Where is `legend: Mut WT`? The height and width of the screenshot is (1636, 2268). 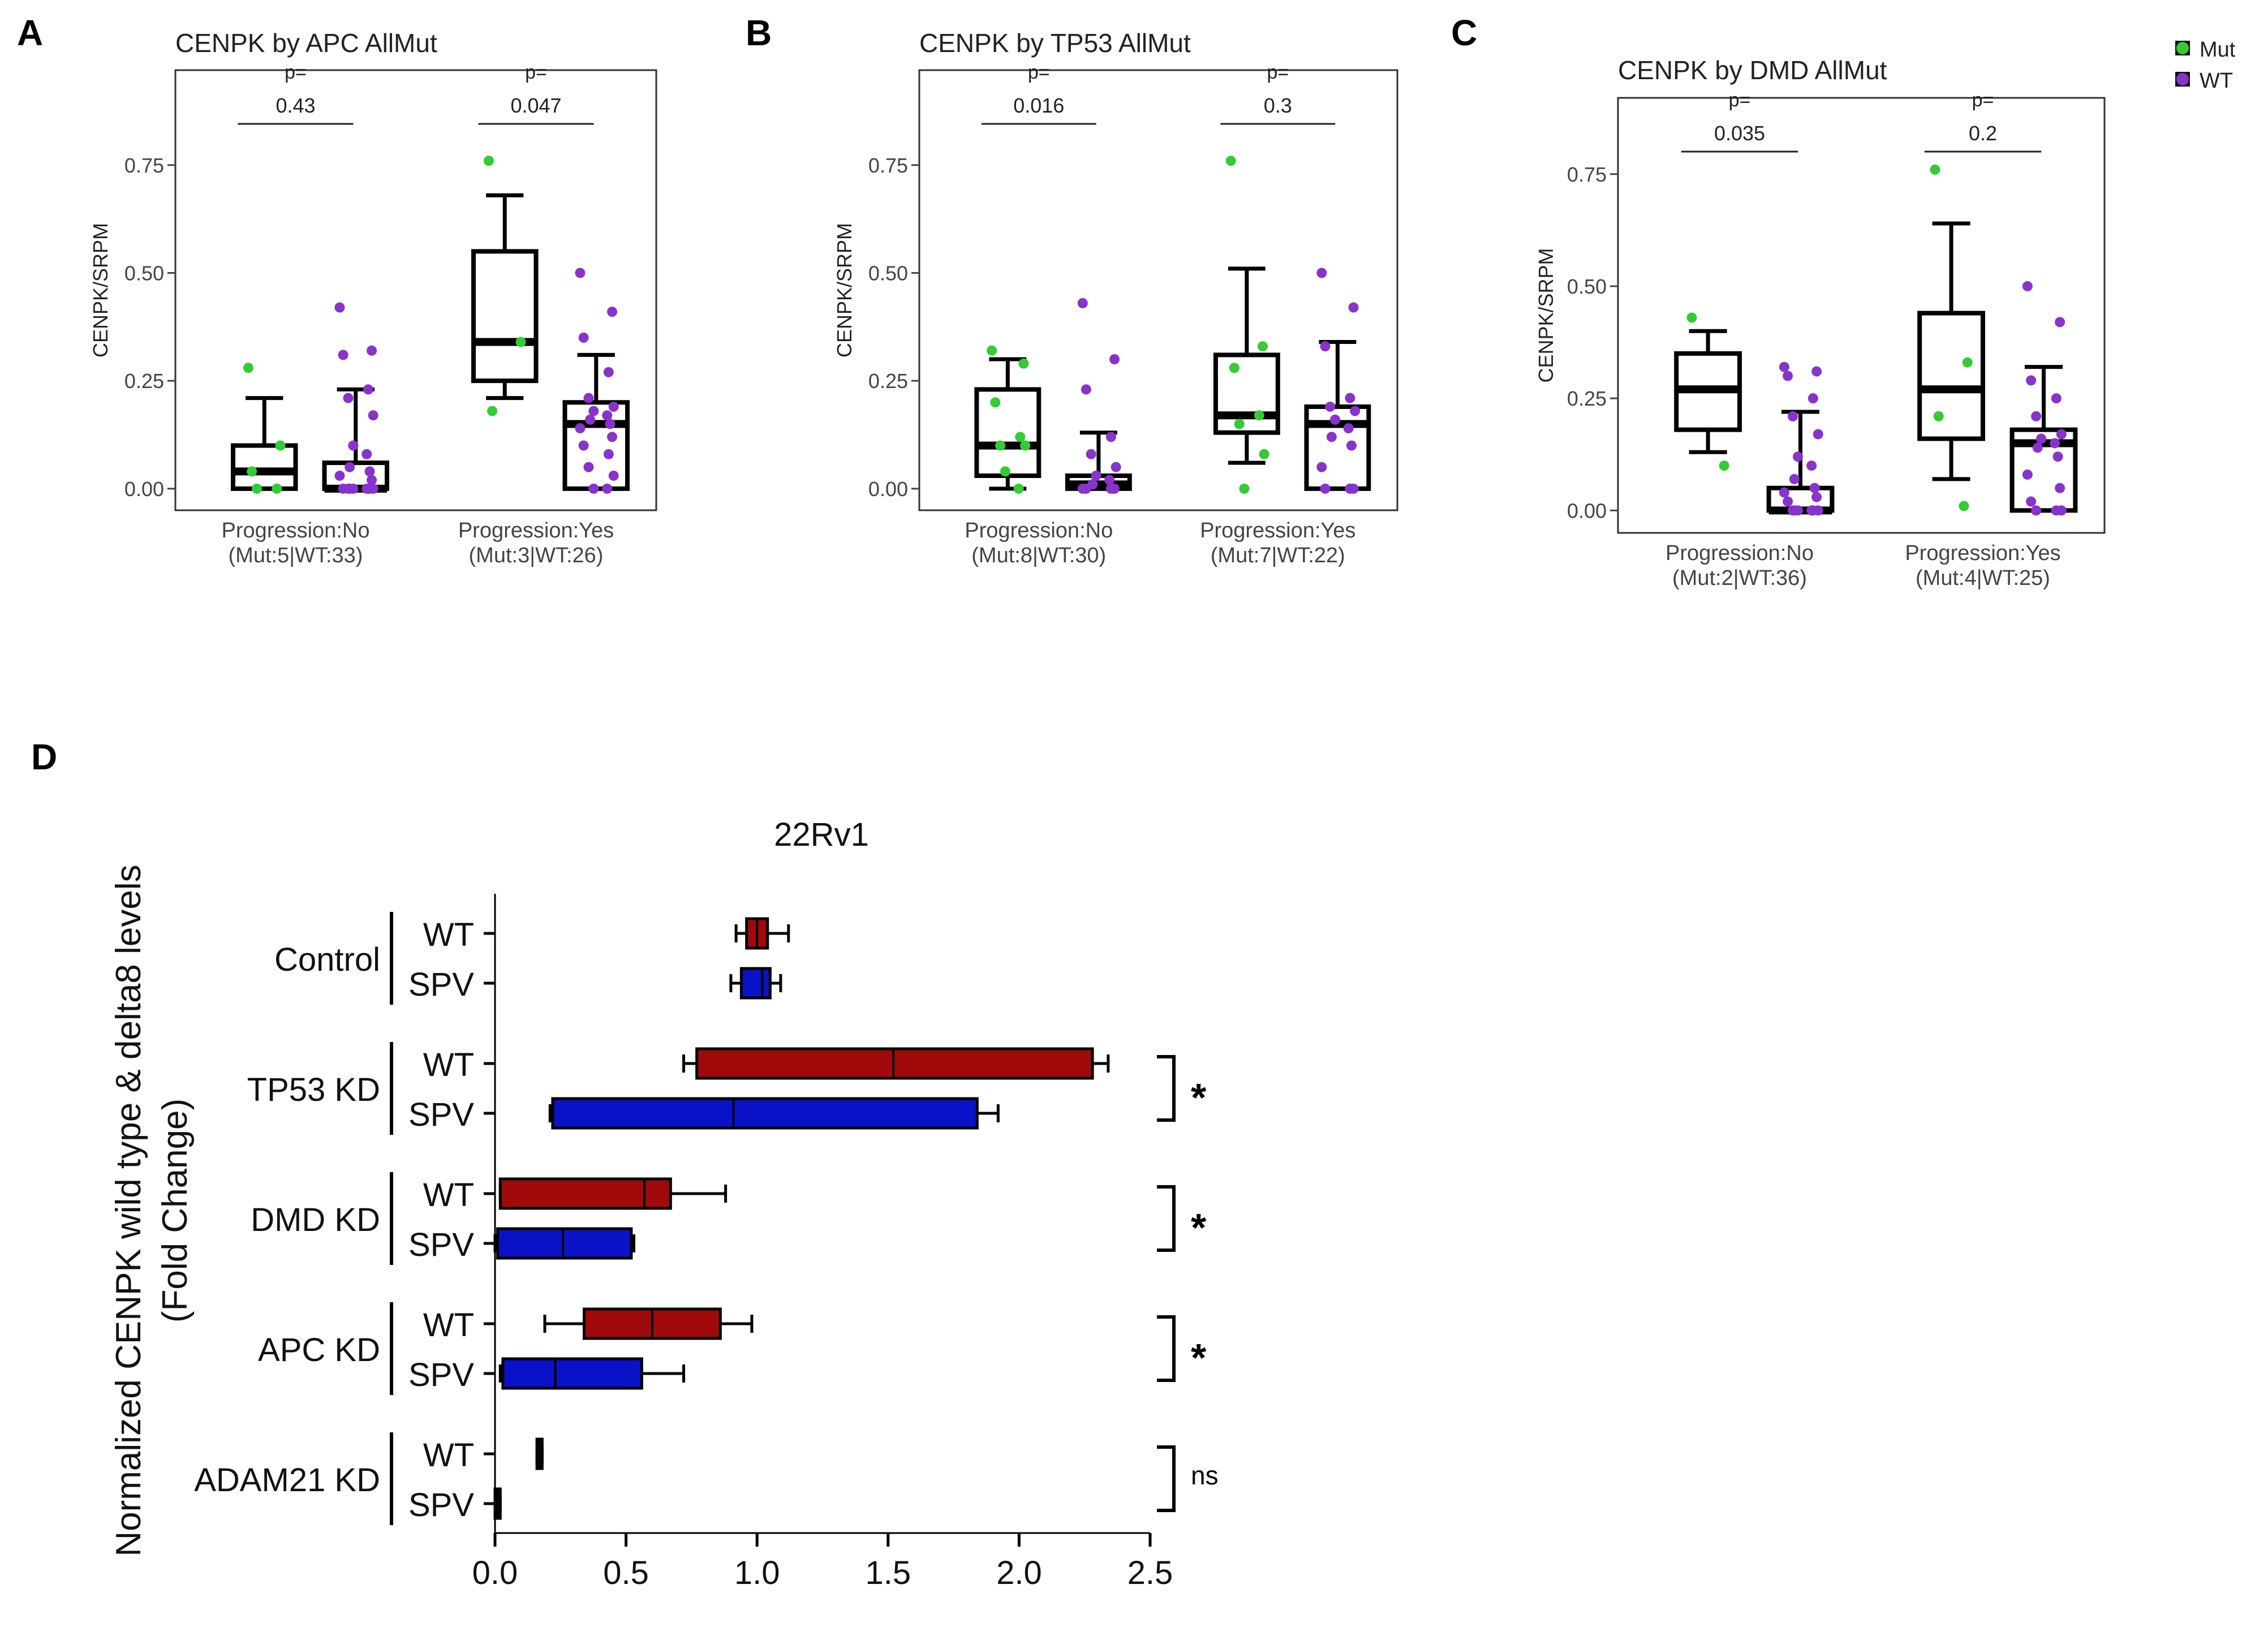
legend: Mut WT is located at coordinates (2205, 65).